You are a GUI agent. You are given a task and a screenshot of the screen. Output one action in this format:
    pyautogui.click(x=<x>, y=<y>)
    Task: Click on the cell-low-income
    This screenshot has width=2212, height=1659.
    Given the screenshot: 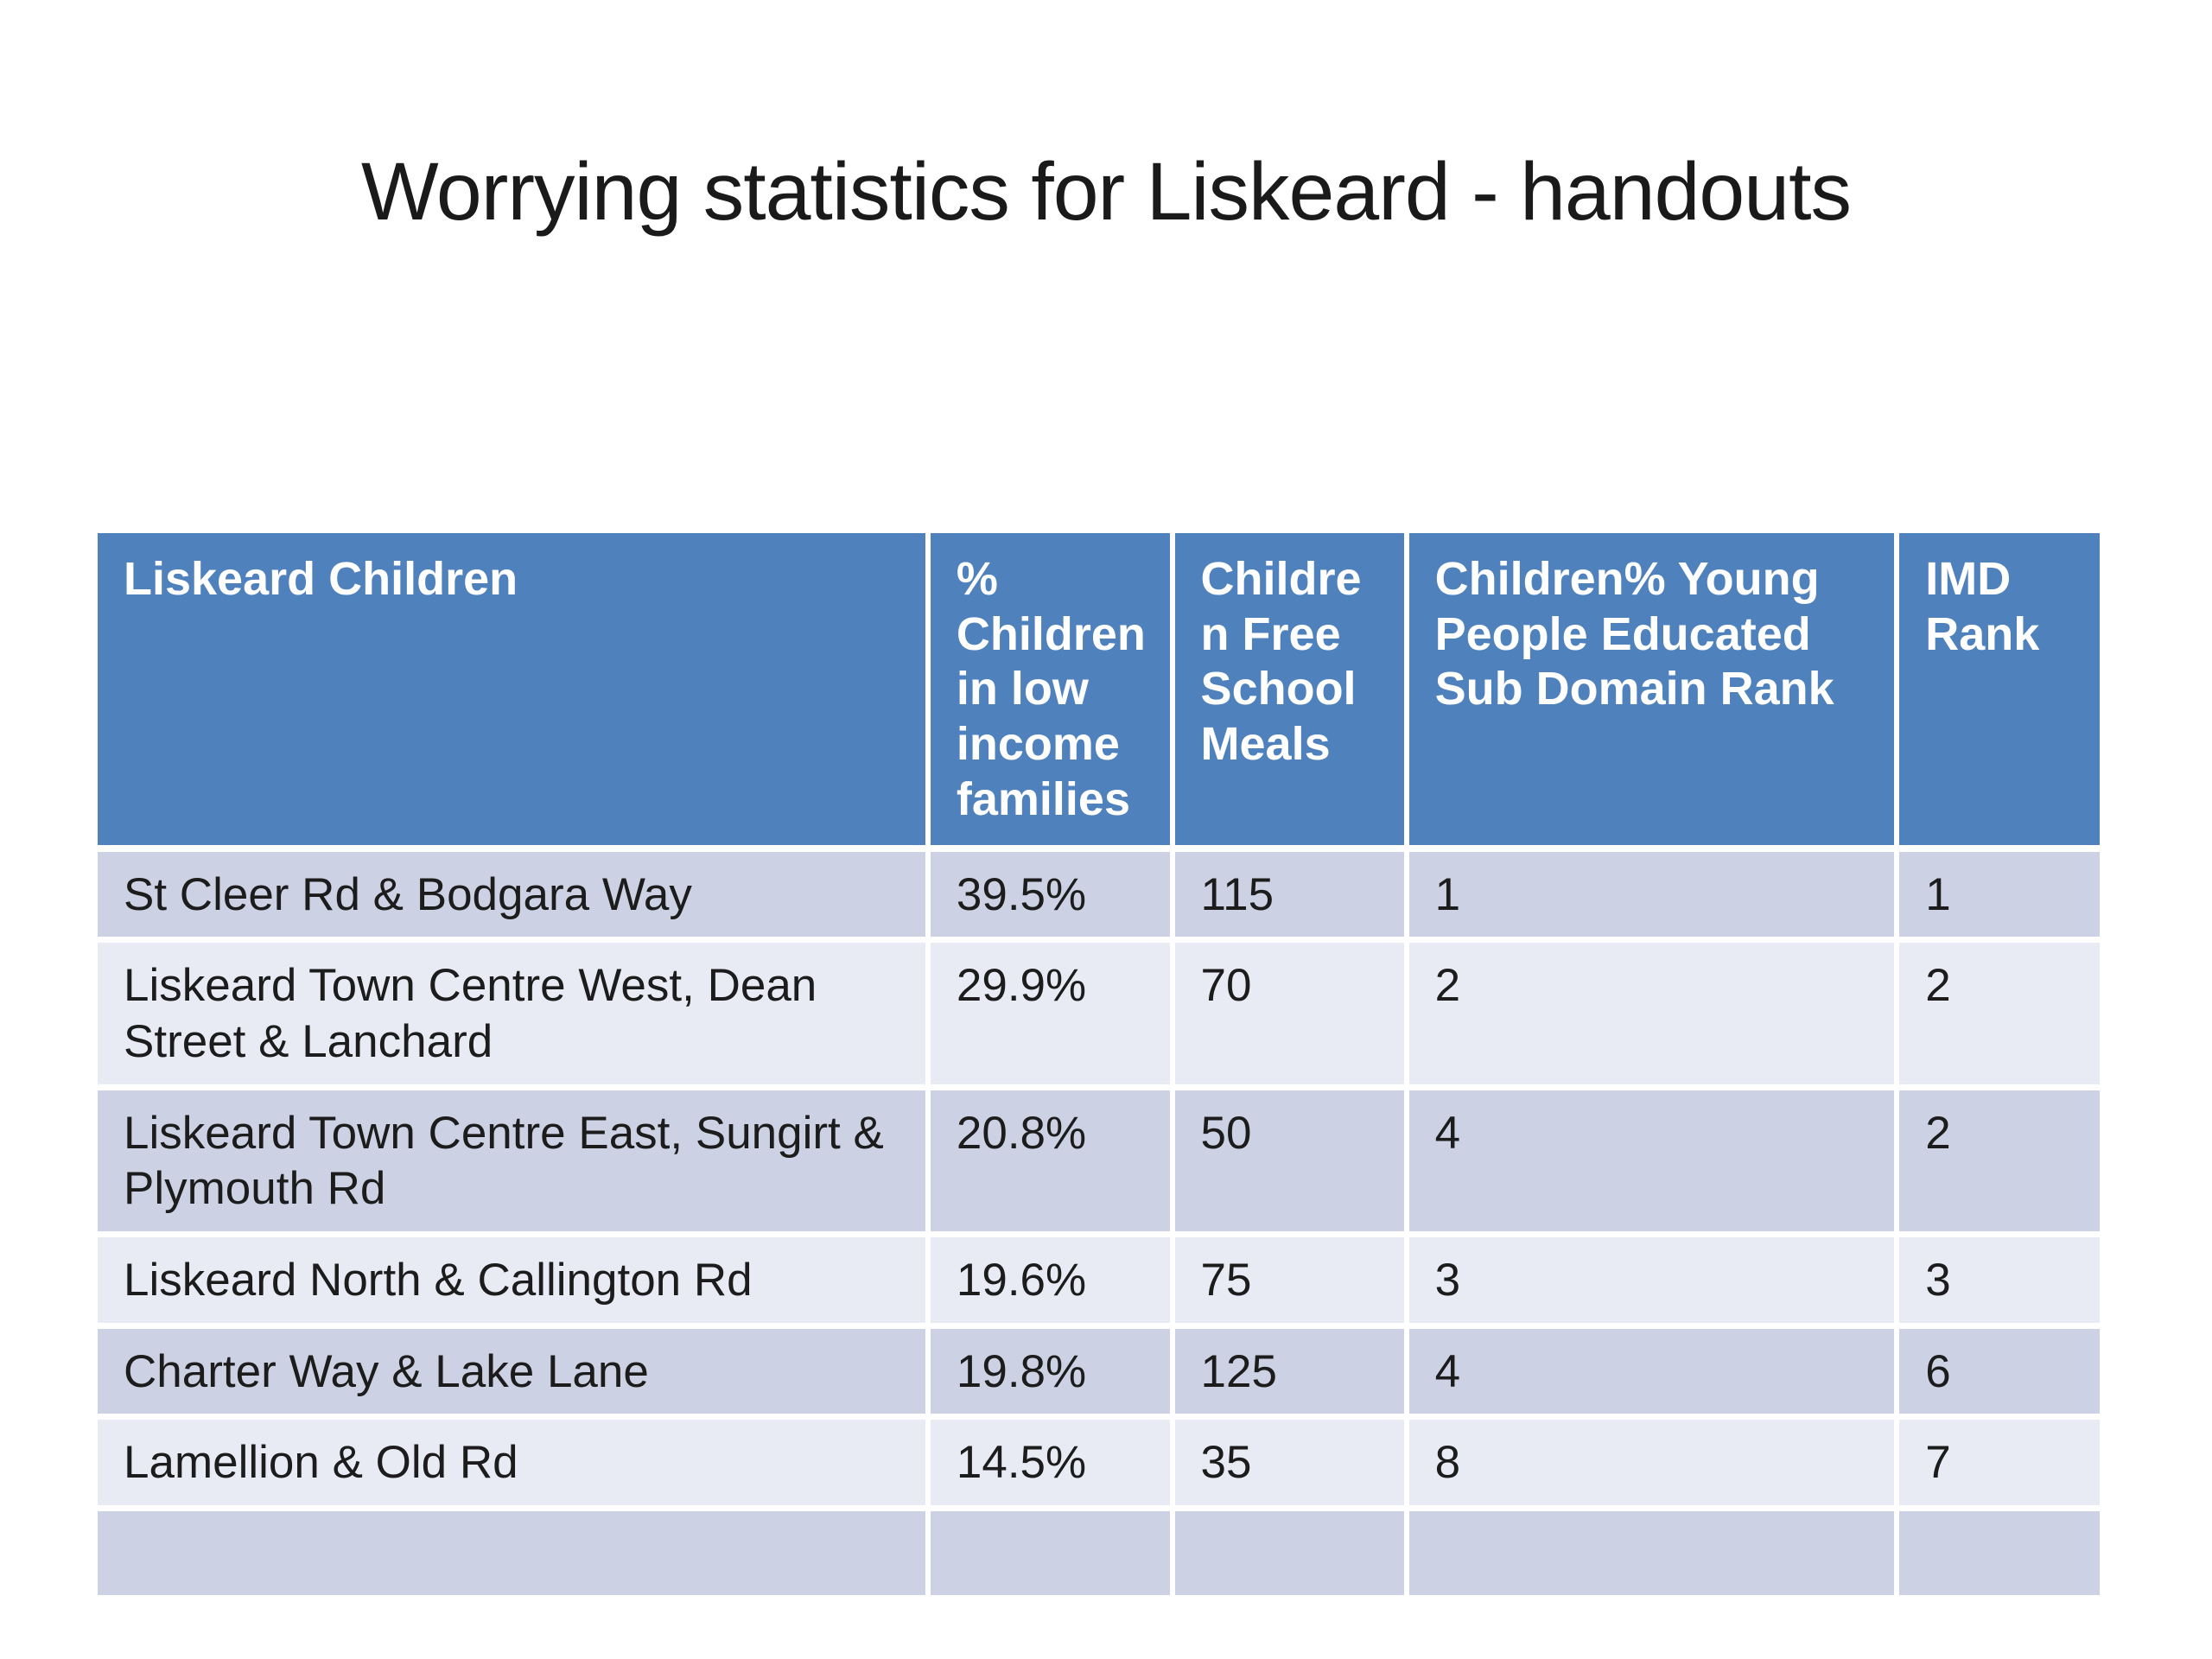 What is the action you would take?
    pyautogui.click(x=1052, y=1555)
    